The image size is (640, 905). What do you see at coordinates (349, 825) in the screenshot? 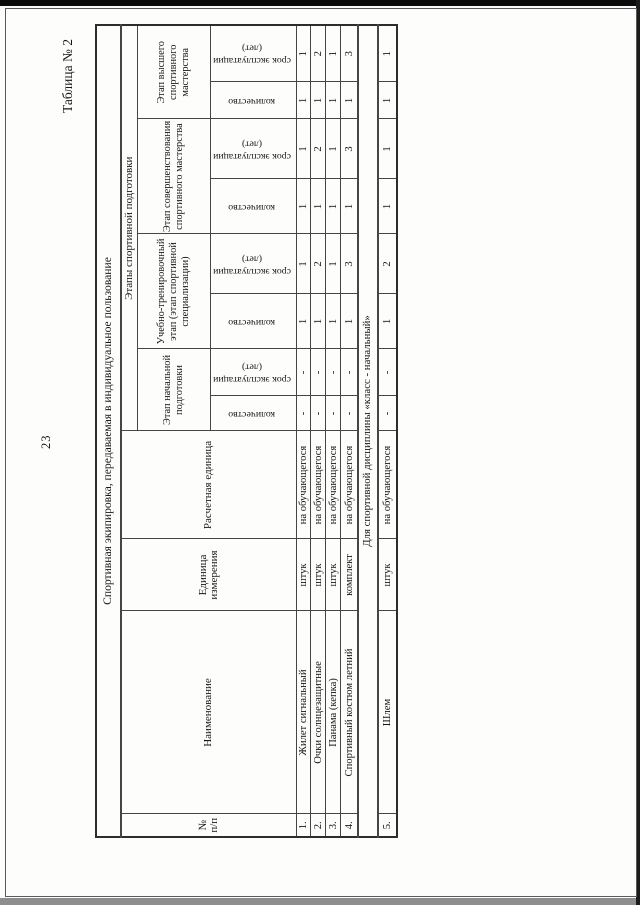
I see `row-num-cell: 4.` at bounding box center [349, 825].